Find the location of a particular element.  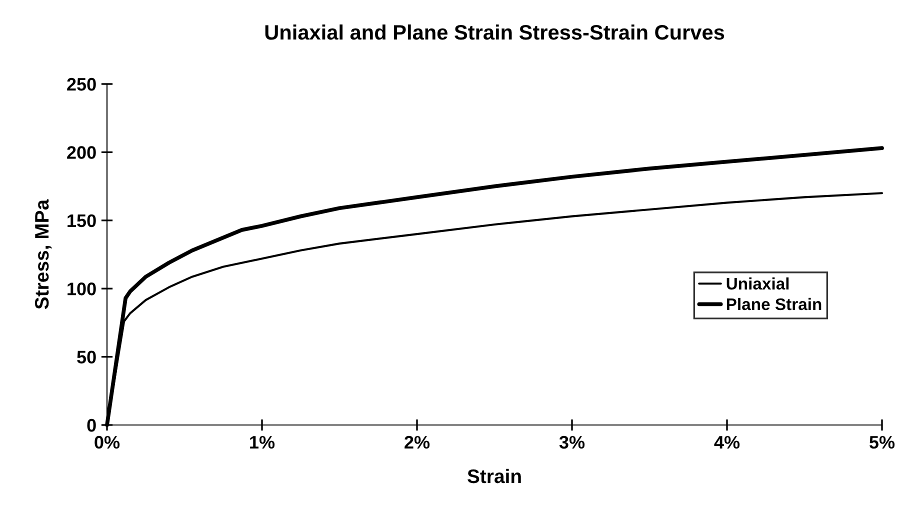

y-tick-label: 50 is located at coordinates (86, 357).